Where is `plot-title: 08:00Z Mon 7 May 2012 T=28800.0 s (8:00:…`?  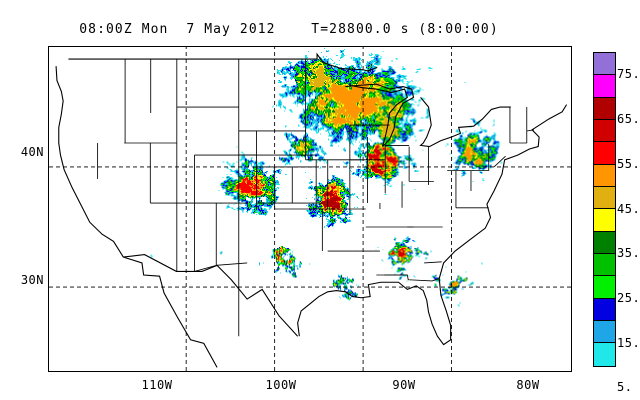 plot-title: 08:00Z Mon 7 May 2012 T=28800.0 s (8:00:… is located at coordinates (289, 29).